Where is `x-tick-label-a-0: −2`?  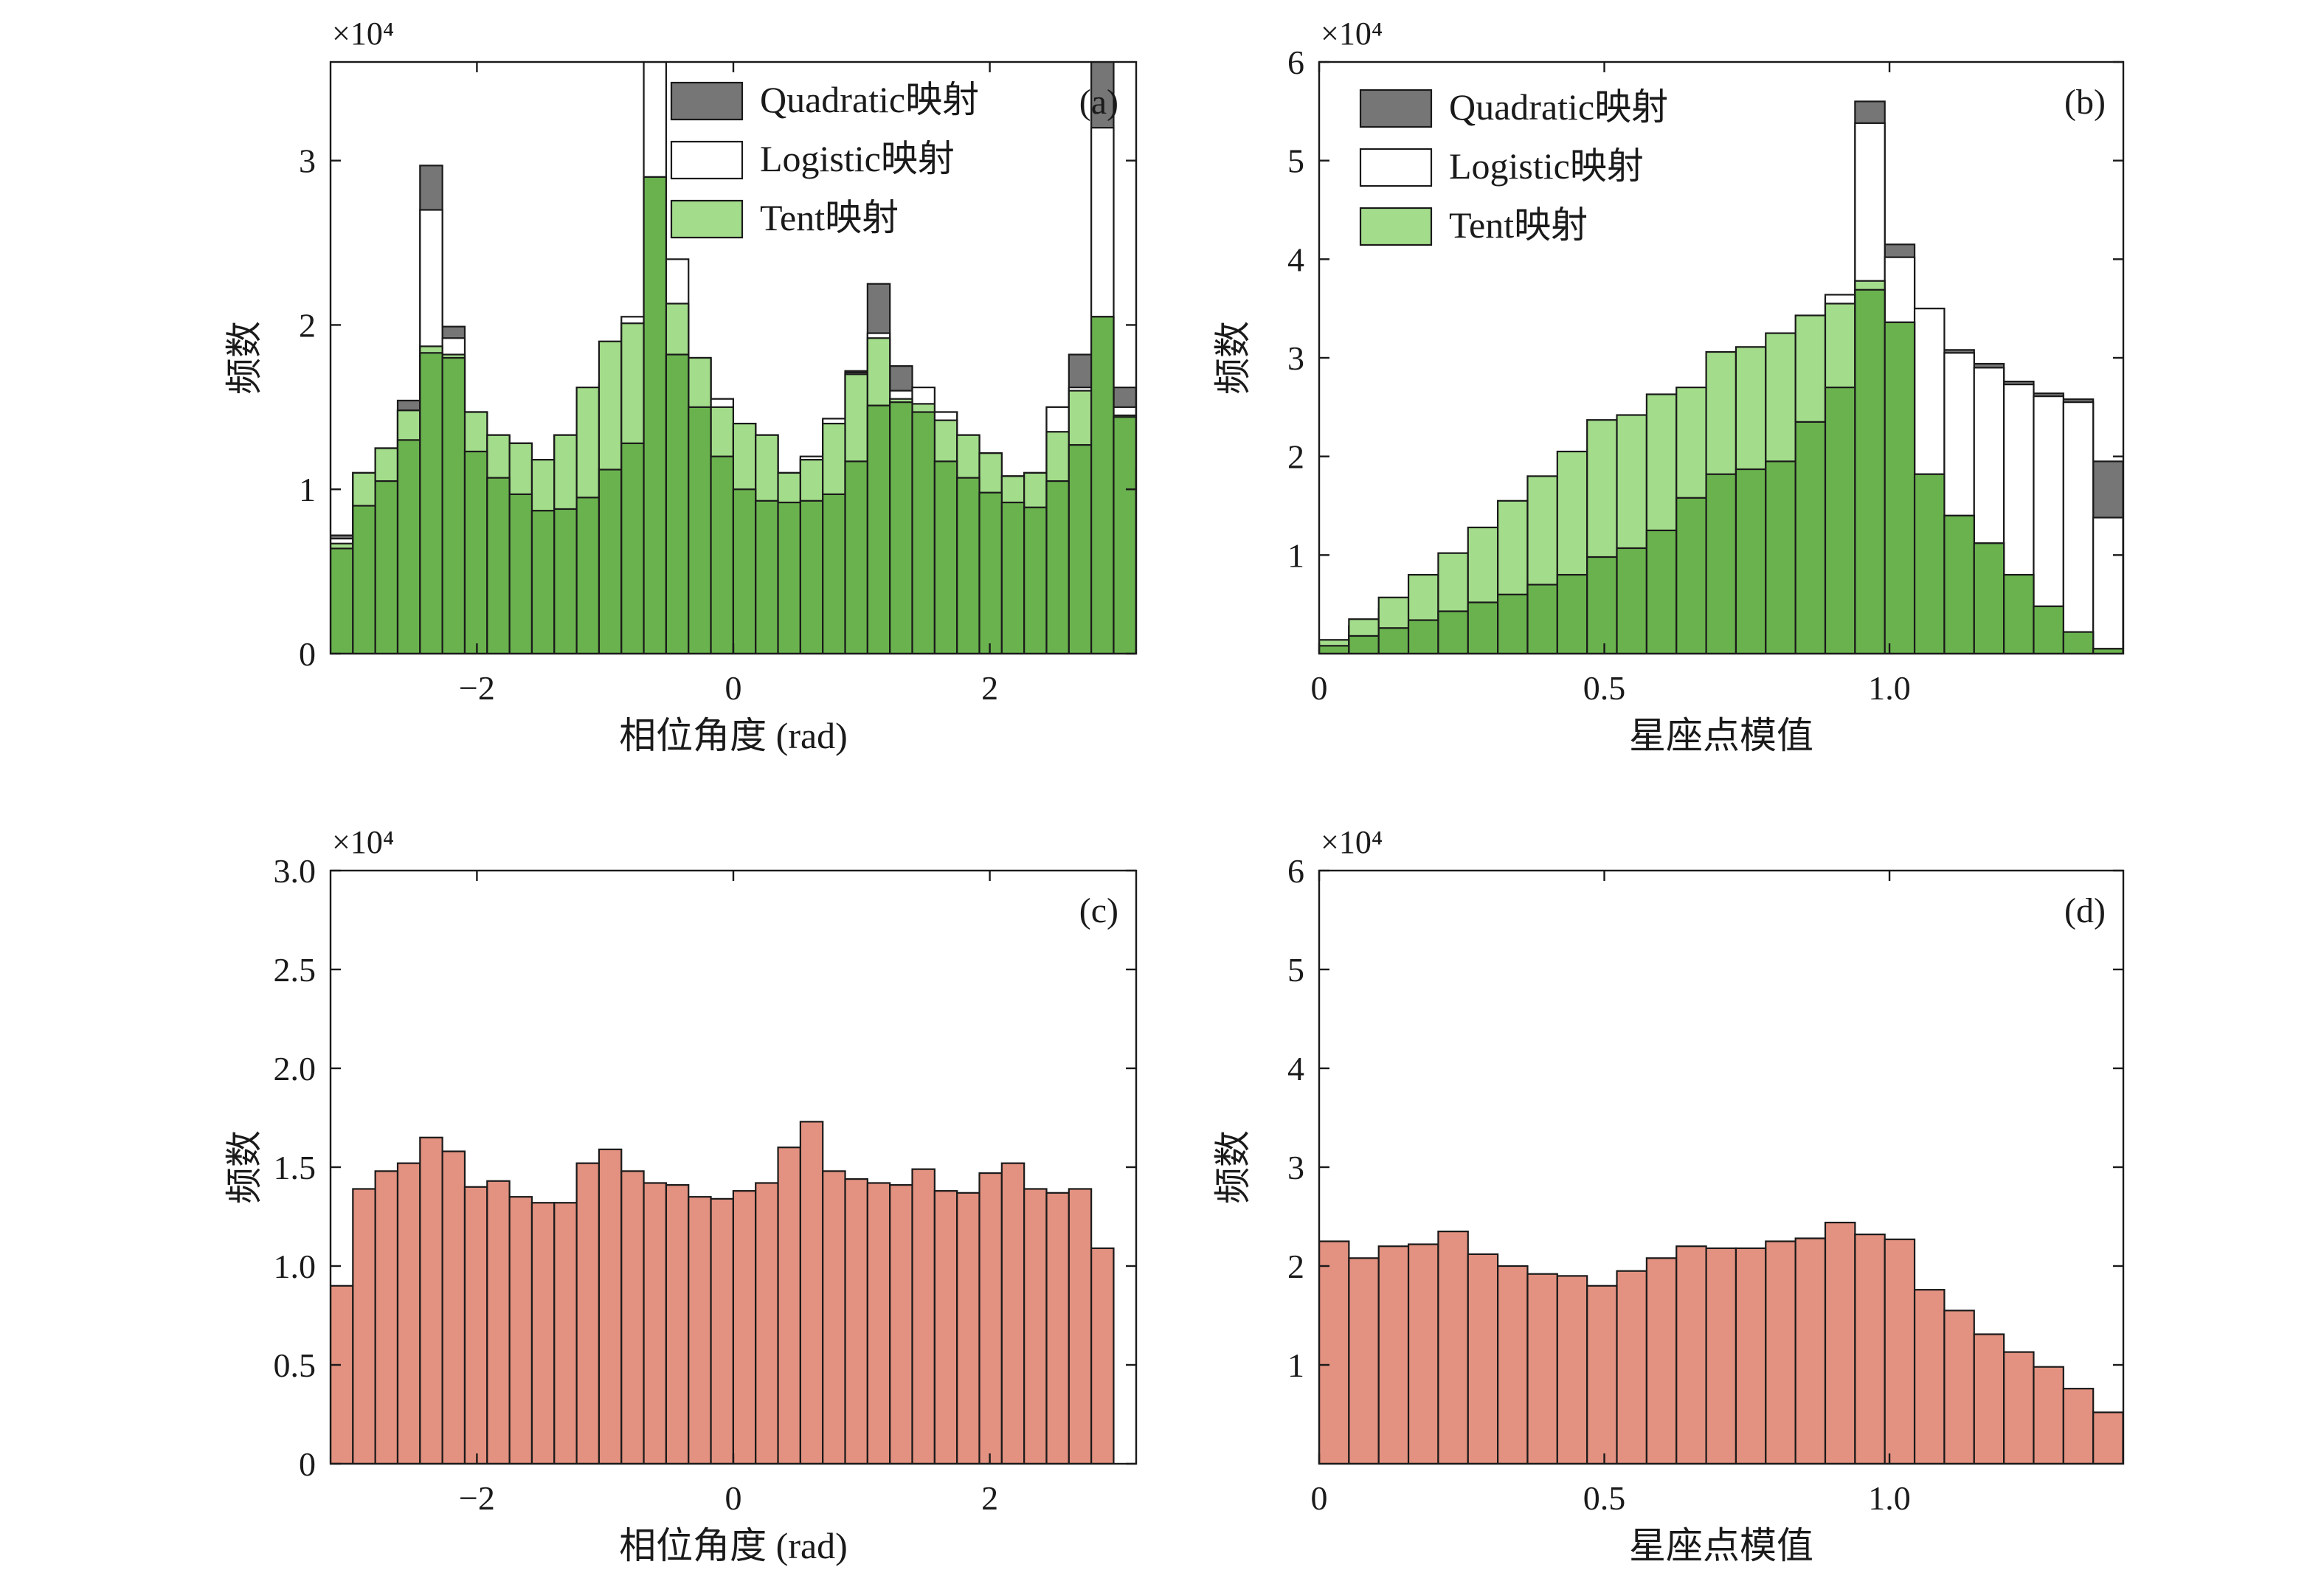 x-tick-label-a-0: −2 is located at coordinates (477, 688).